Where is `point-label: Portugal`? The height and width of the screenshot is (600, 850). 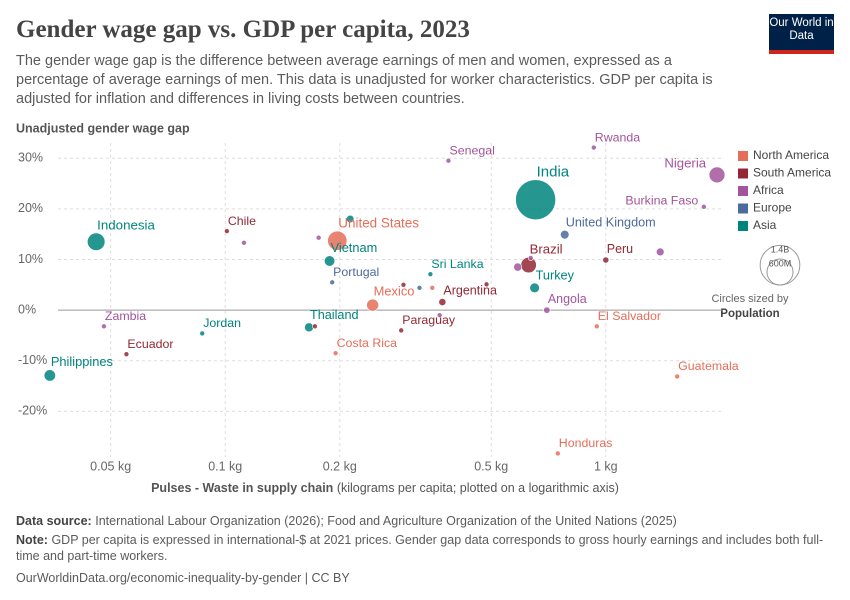
point-label: Portugal is located at coordinates (356, 272).